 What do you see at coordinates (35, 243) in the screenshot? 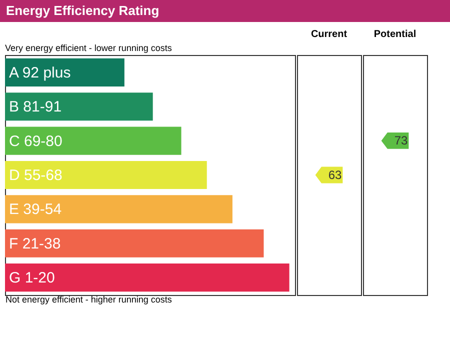
I see `y-tick-label: F 21-38` at bounding box center [35, 243].